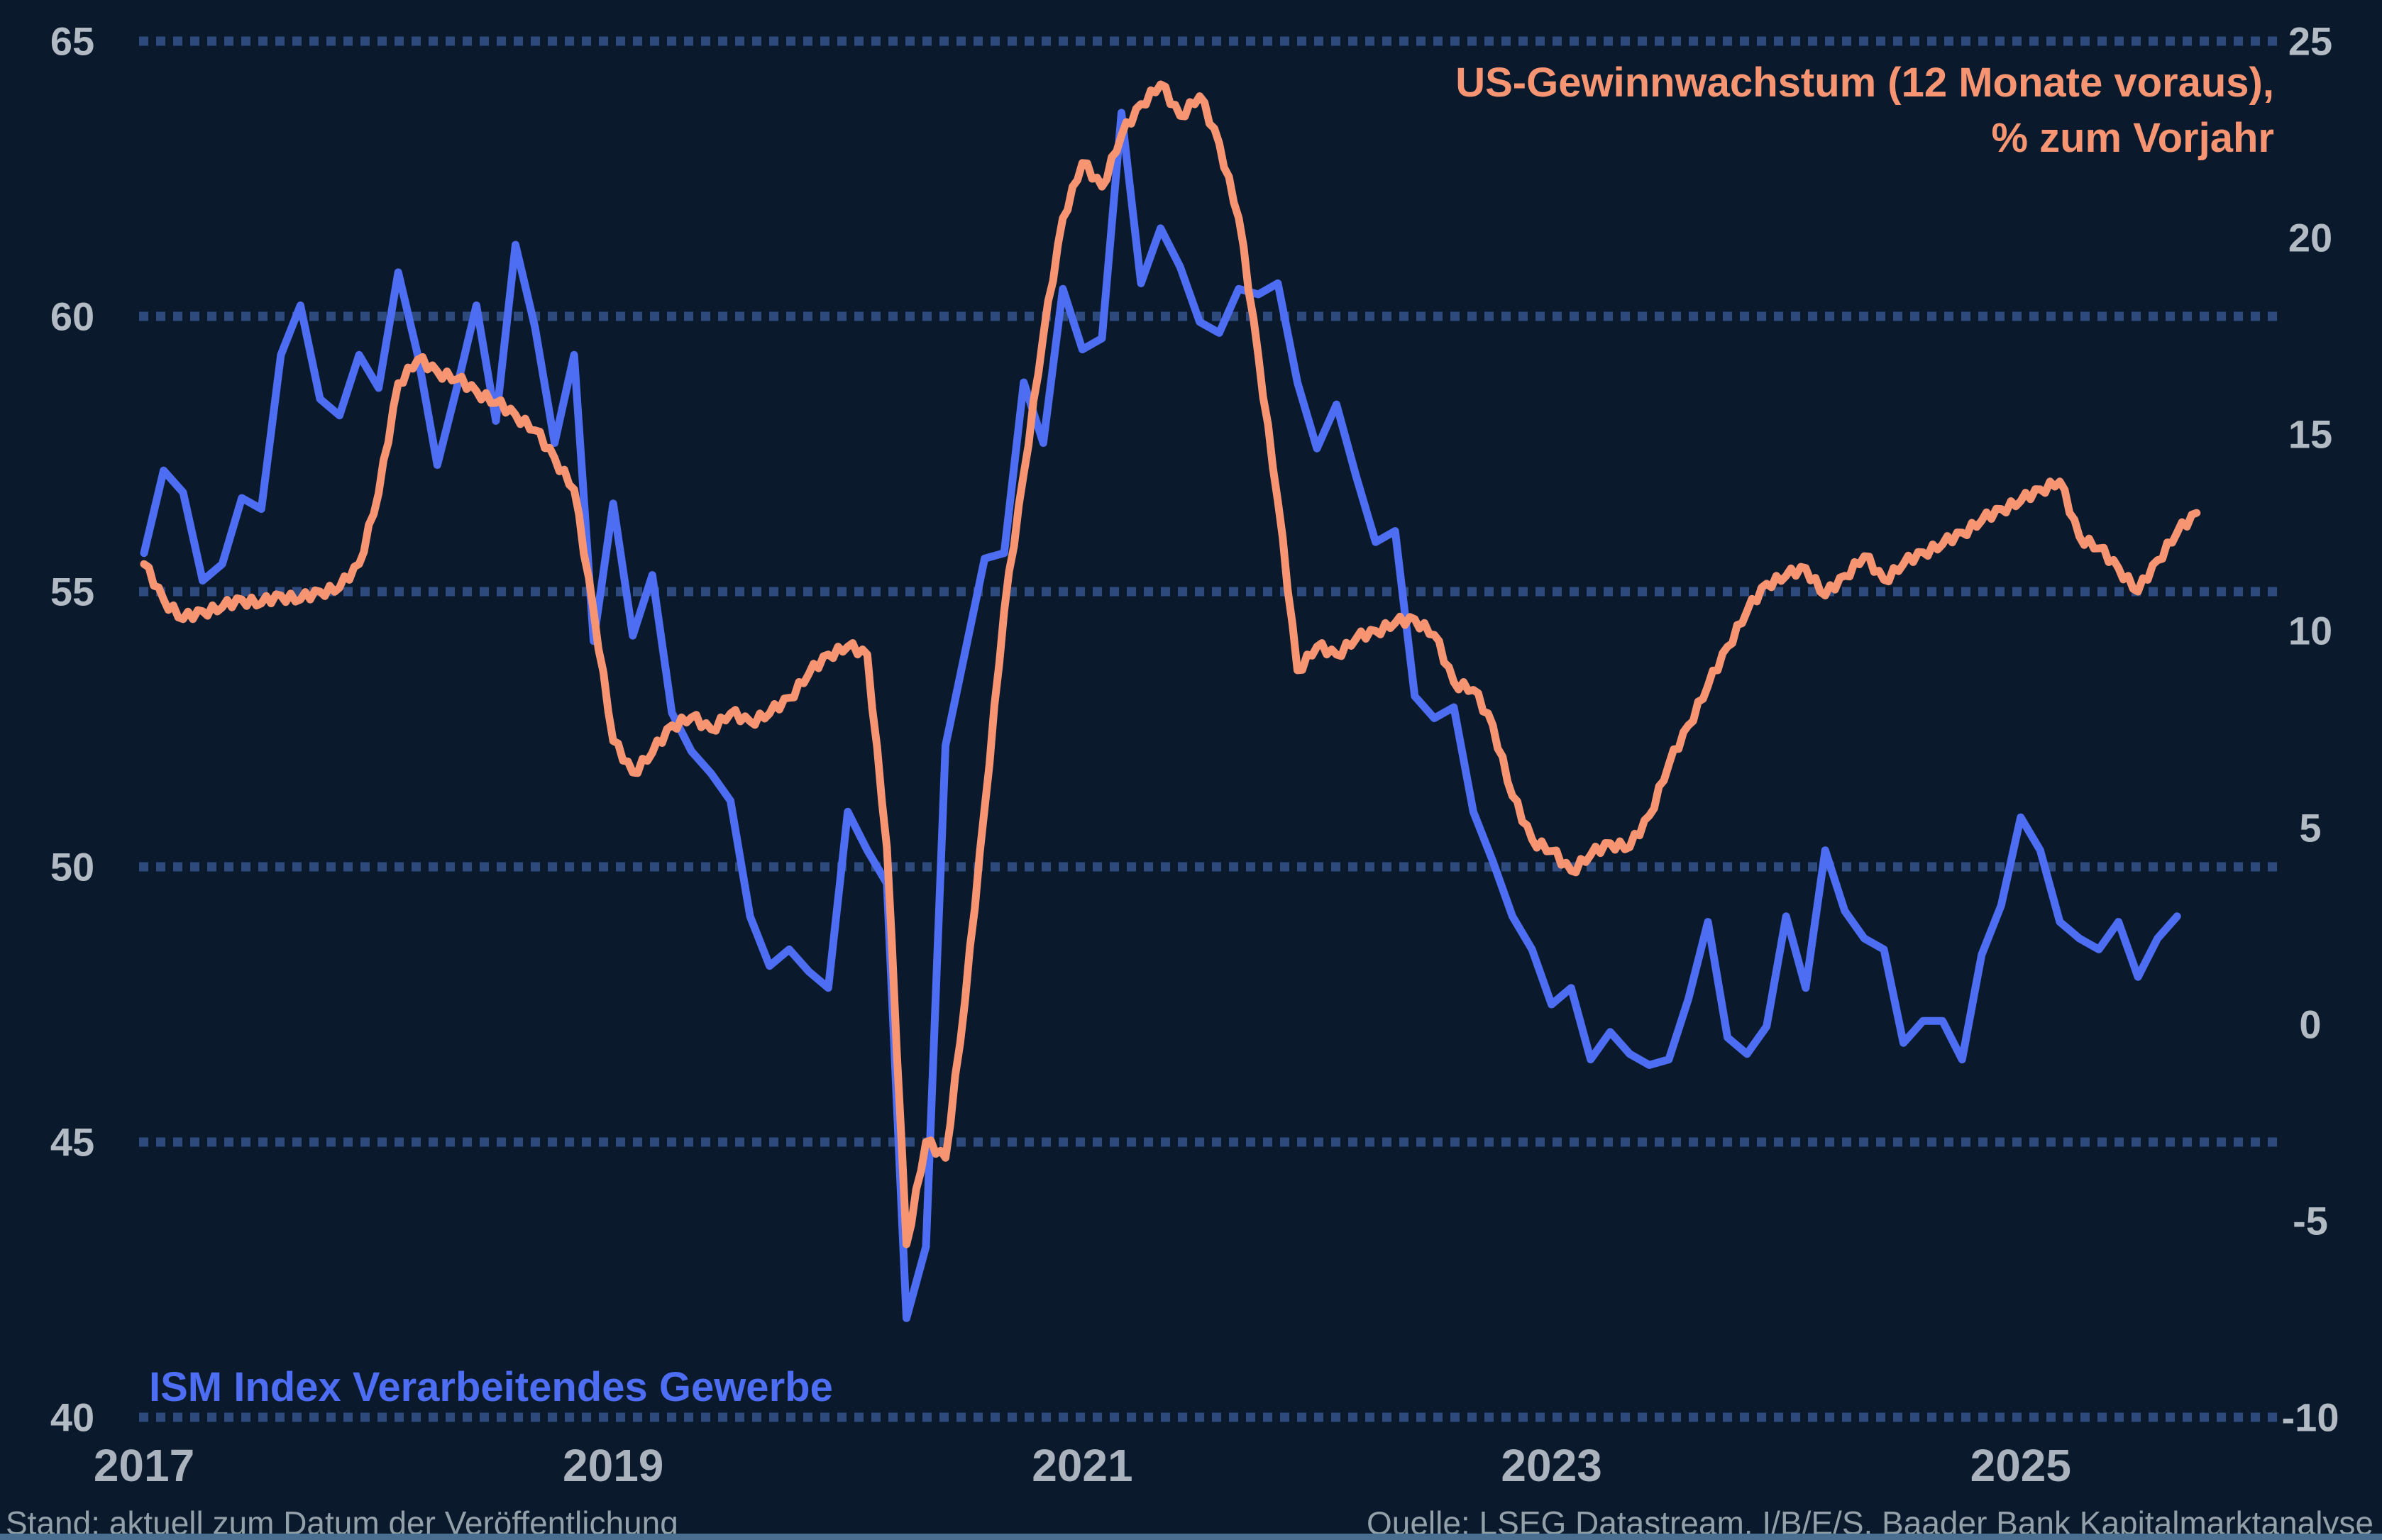  What do you see at coordinates (1082, 1465) in the screenshot?
I see `x-axis-tick-2021: 2021` at bounding box center [1082, 1465].